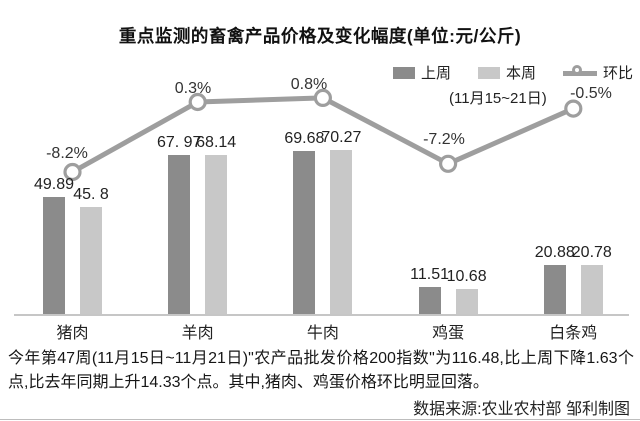 The image size is (640, 421). I want to click on bar-this-week-猪肉, so click(91, 260).